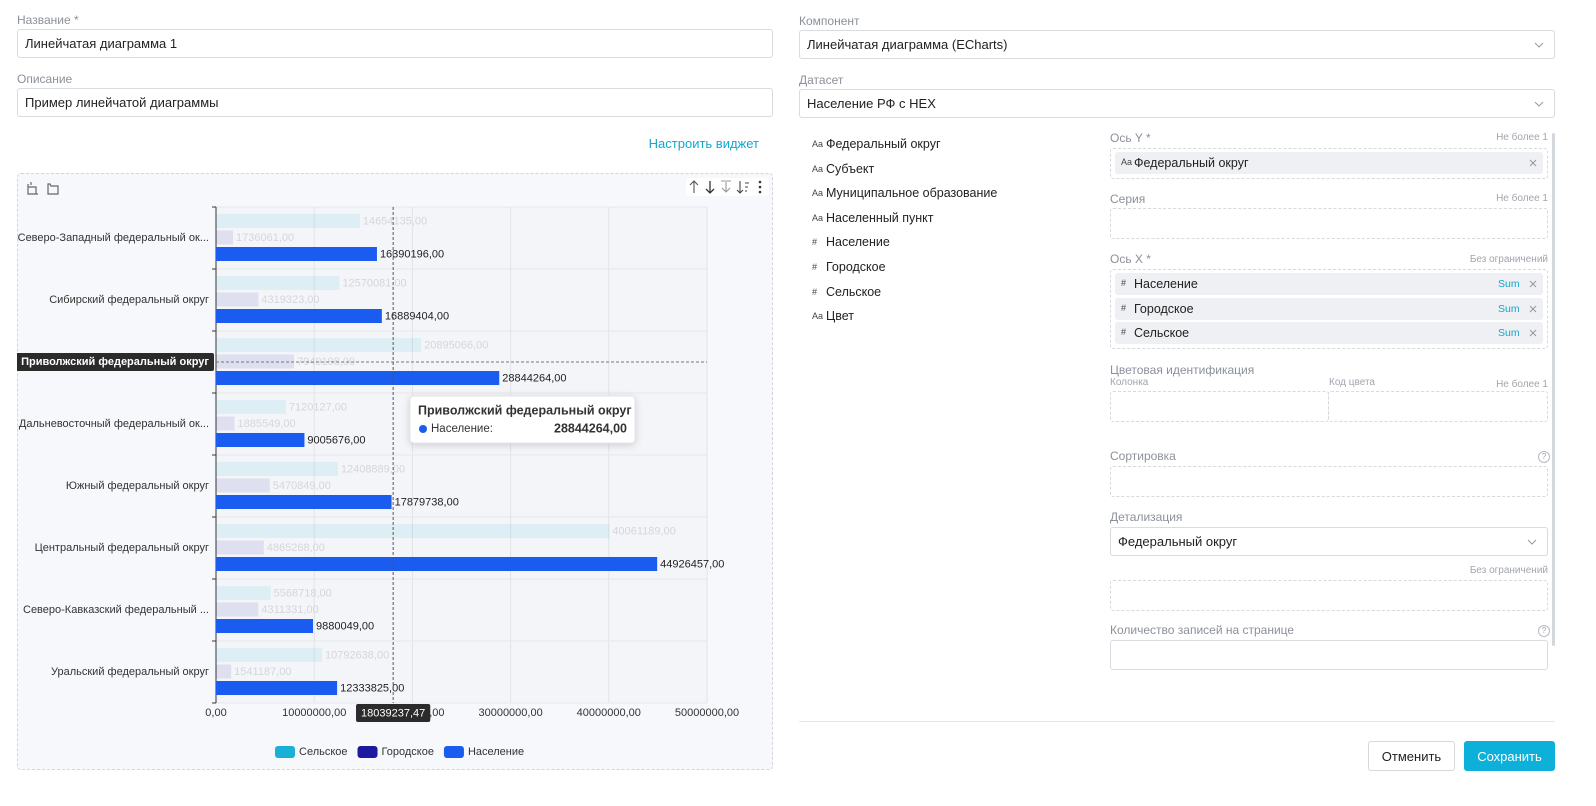 This screenshot has height=806, width=1596. Describe the element at coordinates (1329, 284) in the screenshot. I see `chip: # Население Sum` at that location.